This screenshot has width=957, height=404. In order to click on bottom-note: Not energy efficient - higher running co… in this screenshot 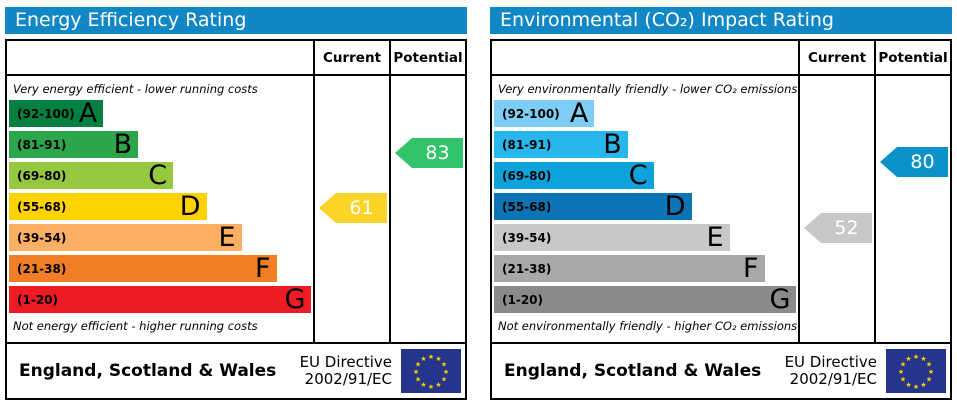, I will do `click(135, 326)`.